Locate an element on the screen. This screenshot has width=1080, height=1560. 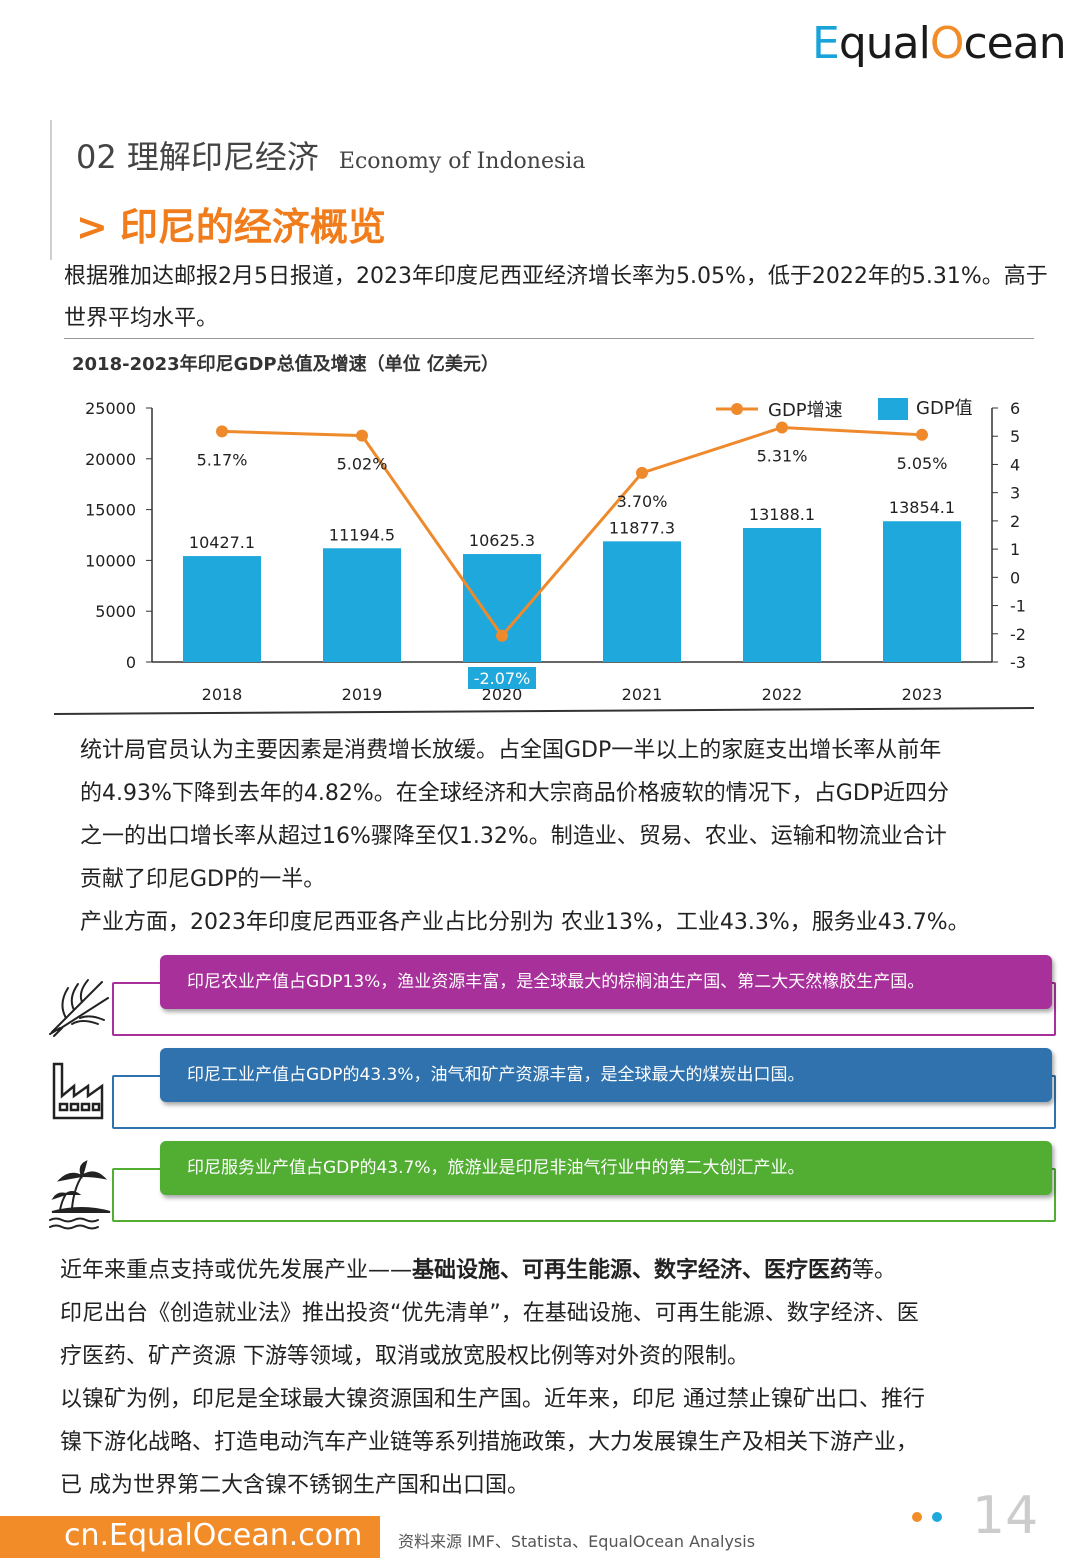
x-tick-label: 2020 is located at coordinates (502, 694).